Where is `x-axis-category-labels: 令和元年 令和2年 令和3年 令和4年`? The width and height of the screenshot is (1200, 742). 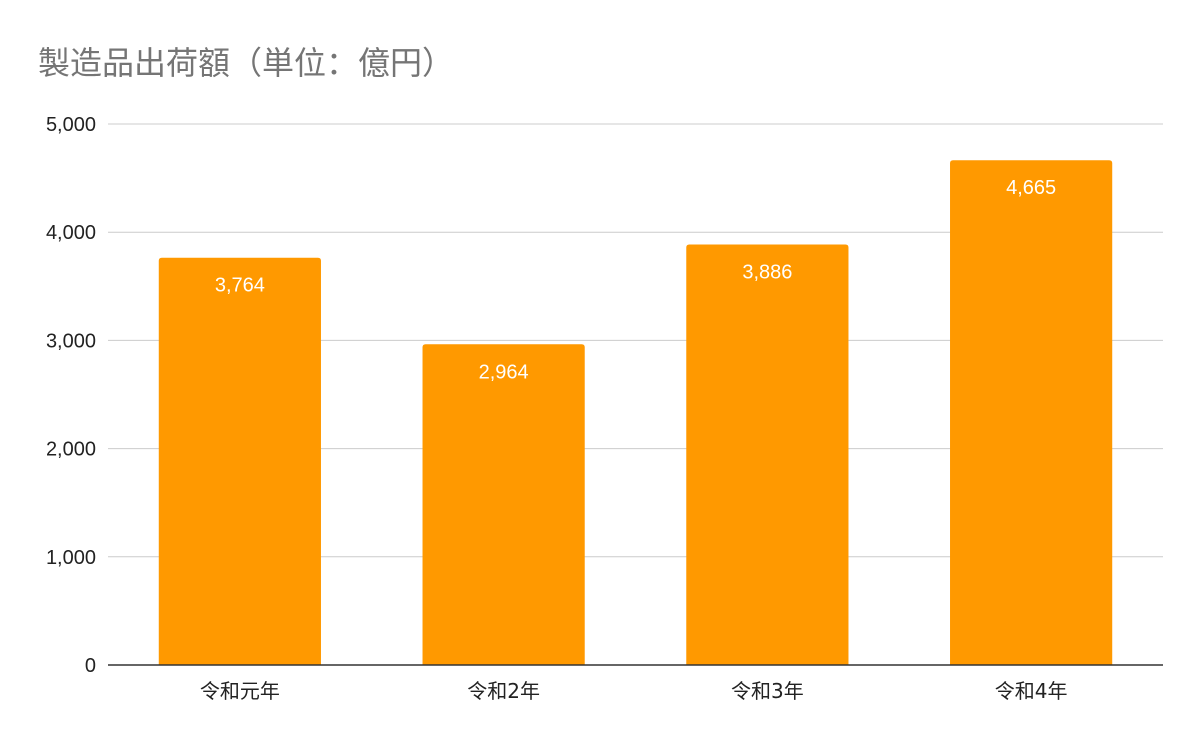 x-axis-category-labels: 令和元年 令和2年 令和3年 令和4年 is located at coordinates (634, 691).